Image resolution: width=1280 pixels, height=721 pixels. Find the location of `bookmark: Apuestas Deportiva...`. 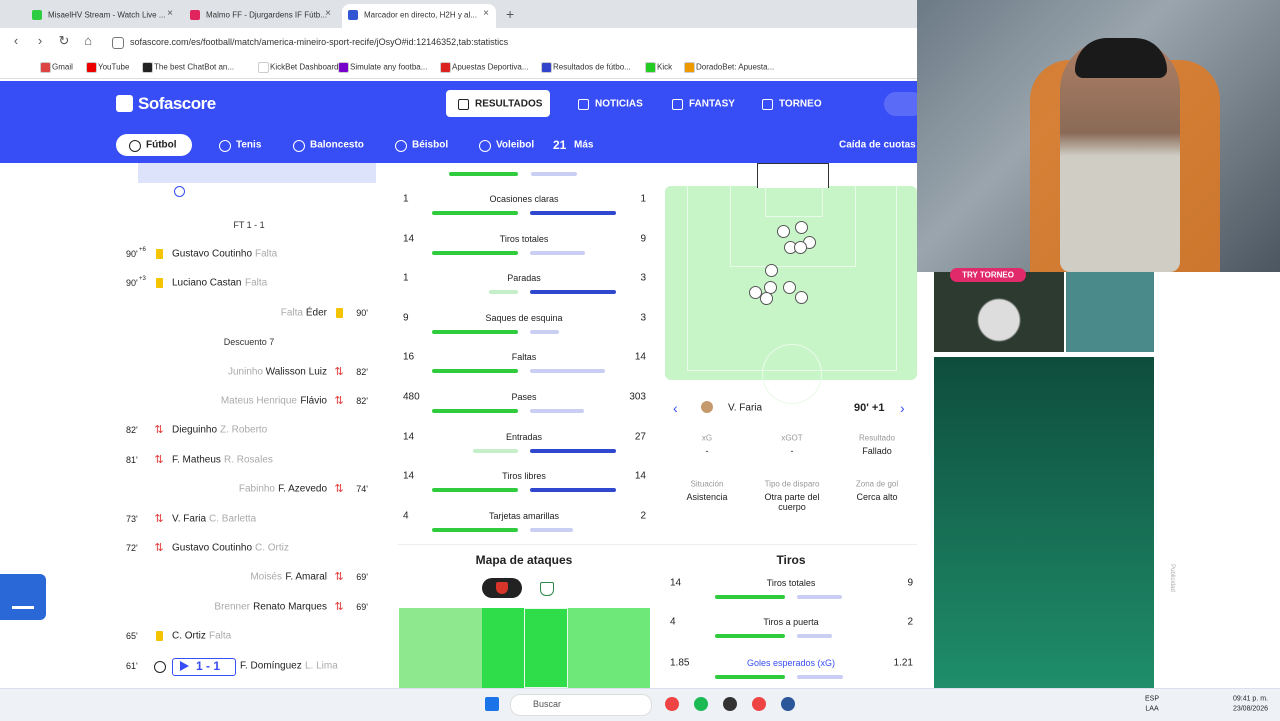

bookmark: Apuestas Deportiva... is located at coordinates (490, 67).